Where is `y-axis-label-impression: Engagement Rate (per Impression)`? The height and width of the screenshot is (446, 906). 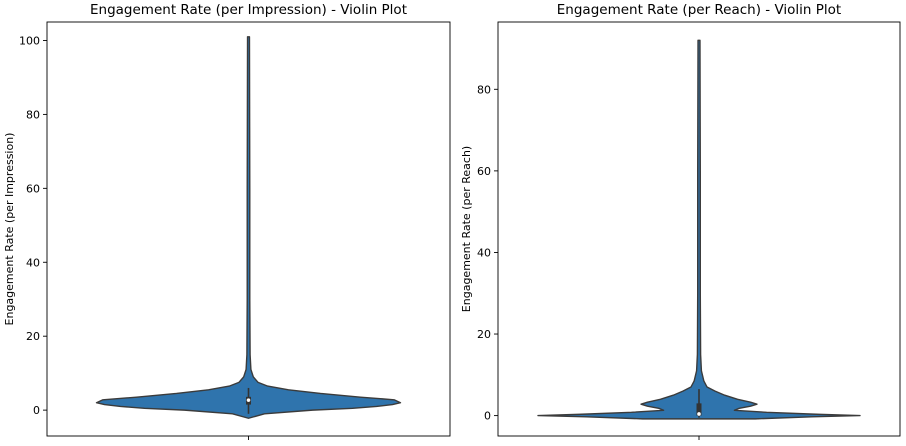 y-axis-label-impression: Engagement Rate (per Impression) is located at coordinates (9, 229).